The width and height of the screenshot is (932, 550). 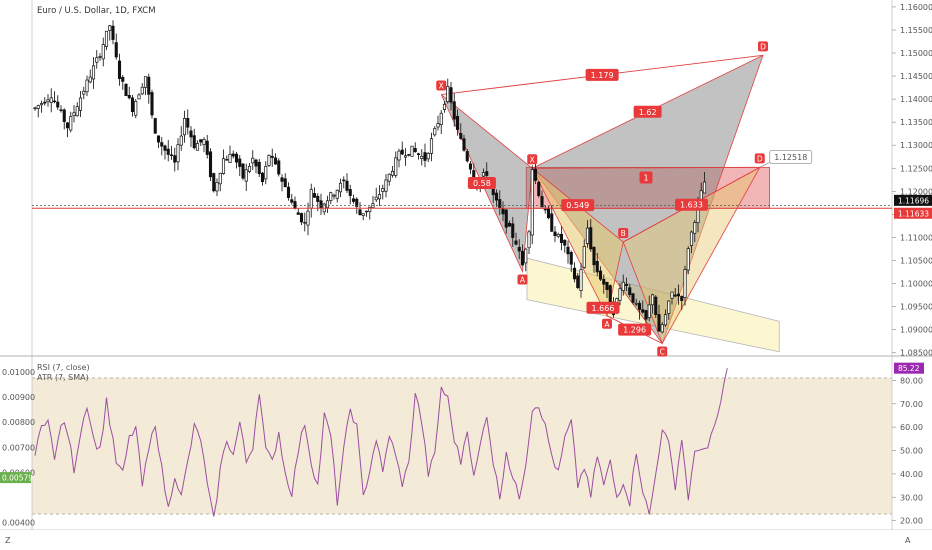 What do you see at coordinates (607, 323) in the screenshot?
I see `pattern-point-a: A` at bounding box center [607, 323].